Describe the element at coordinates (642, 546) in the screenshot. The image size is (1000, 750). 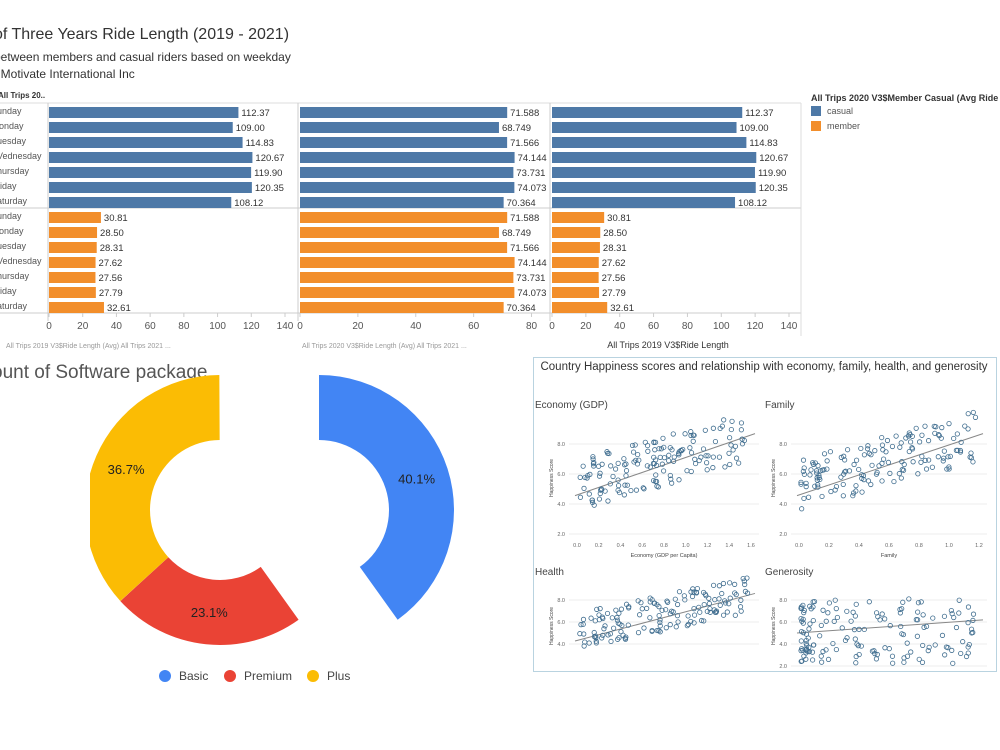
I see `happiness-x-tick: 0.6` at that location.